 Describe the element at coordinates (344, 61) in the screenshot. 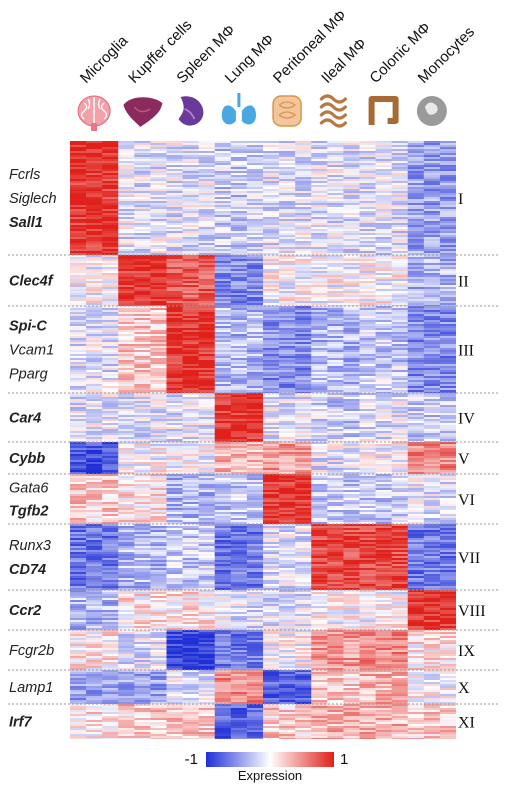

I see `column-label: Ileal MΦ` at that location.